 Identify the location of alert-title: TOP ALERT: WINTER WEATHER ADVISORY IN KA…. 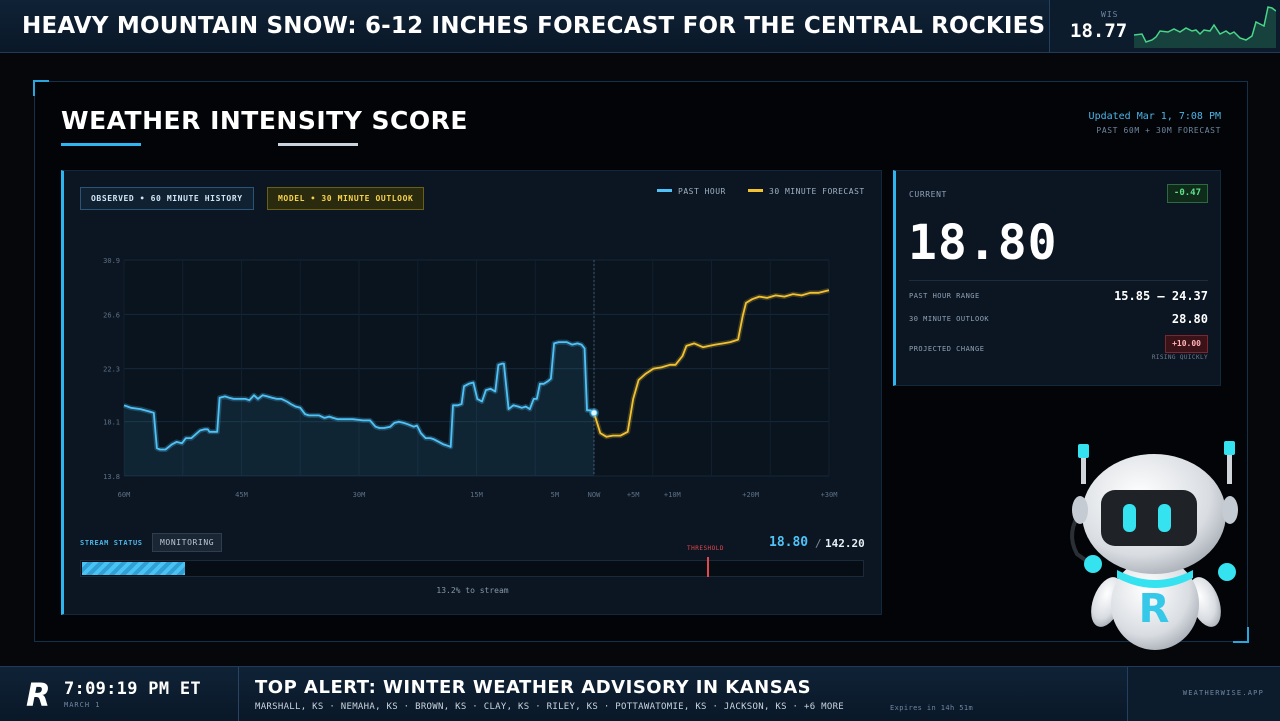
(533, 687).